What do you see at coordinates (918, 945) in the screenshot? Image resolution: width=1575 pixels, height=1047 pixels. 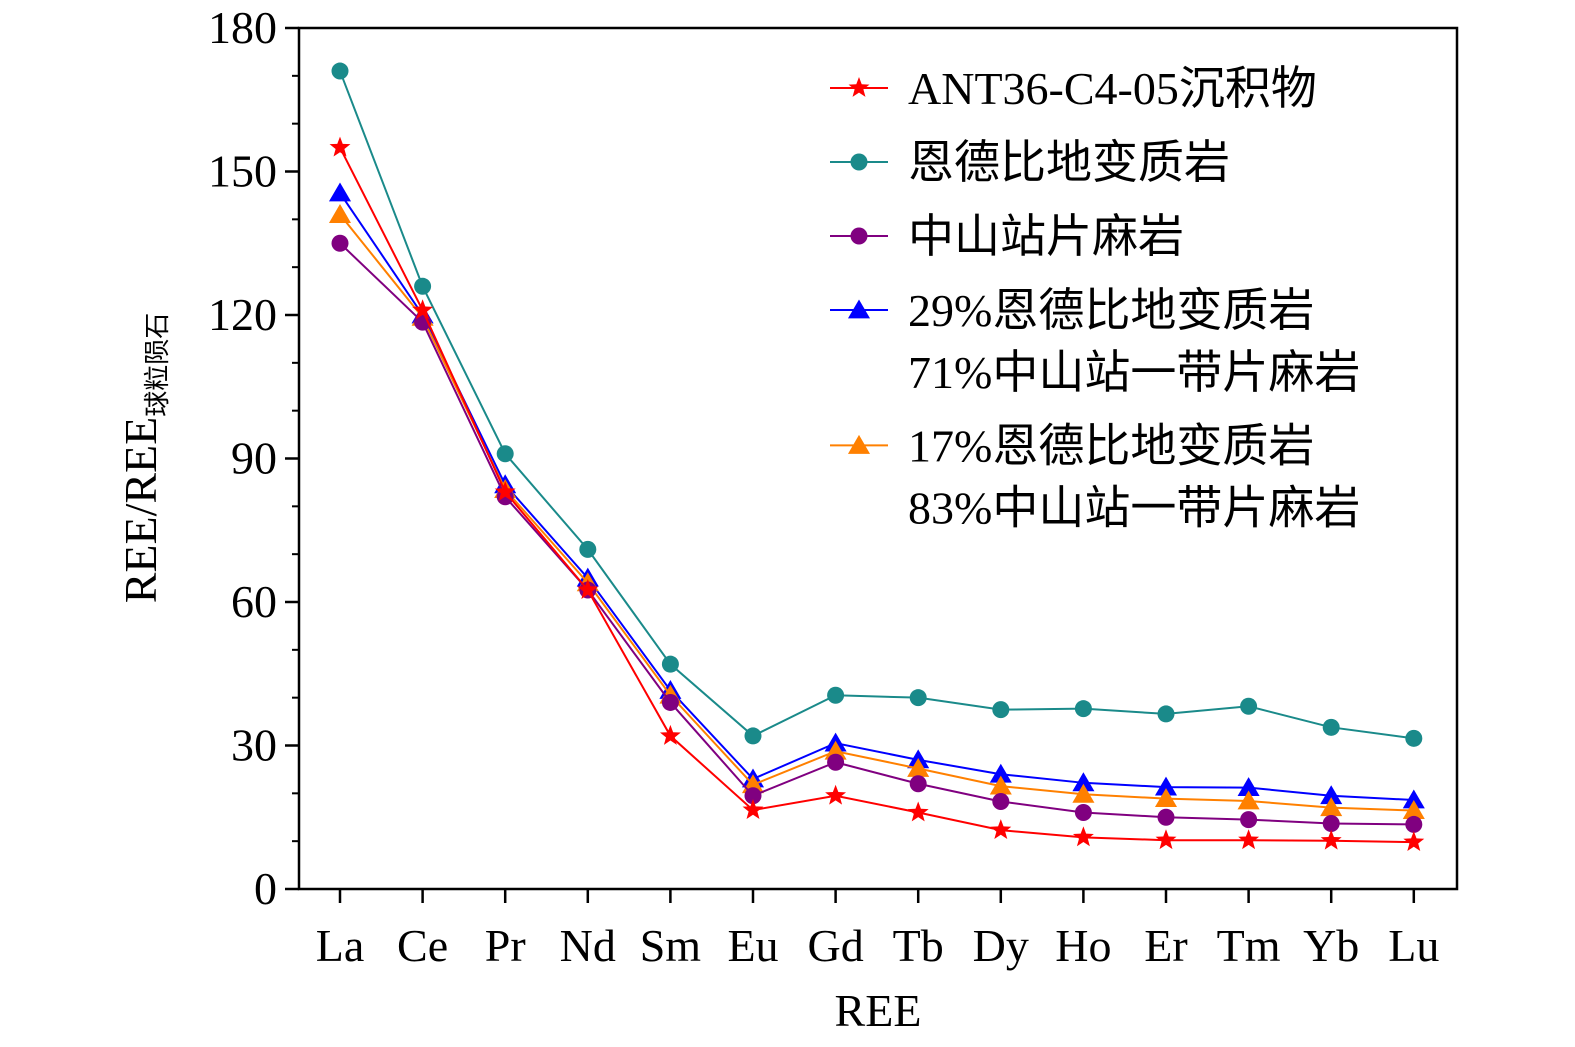 I see `x-tick-label: Tb` at bounding box center [918, 945].